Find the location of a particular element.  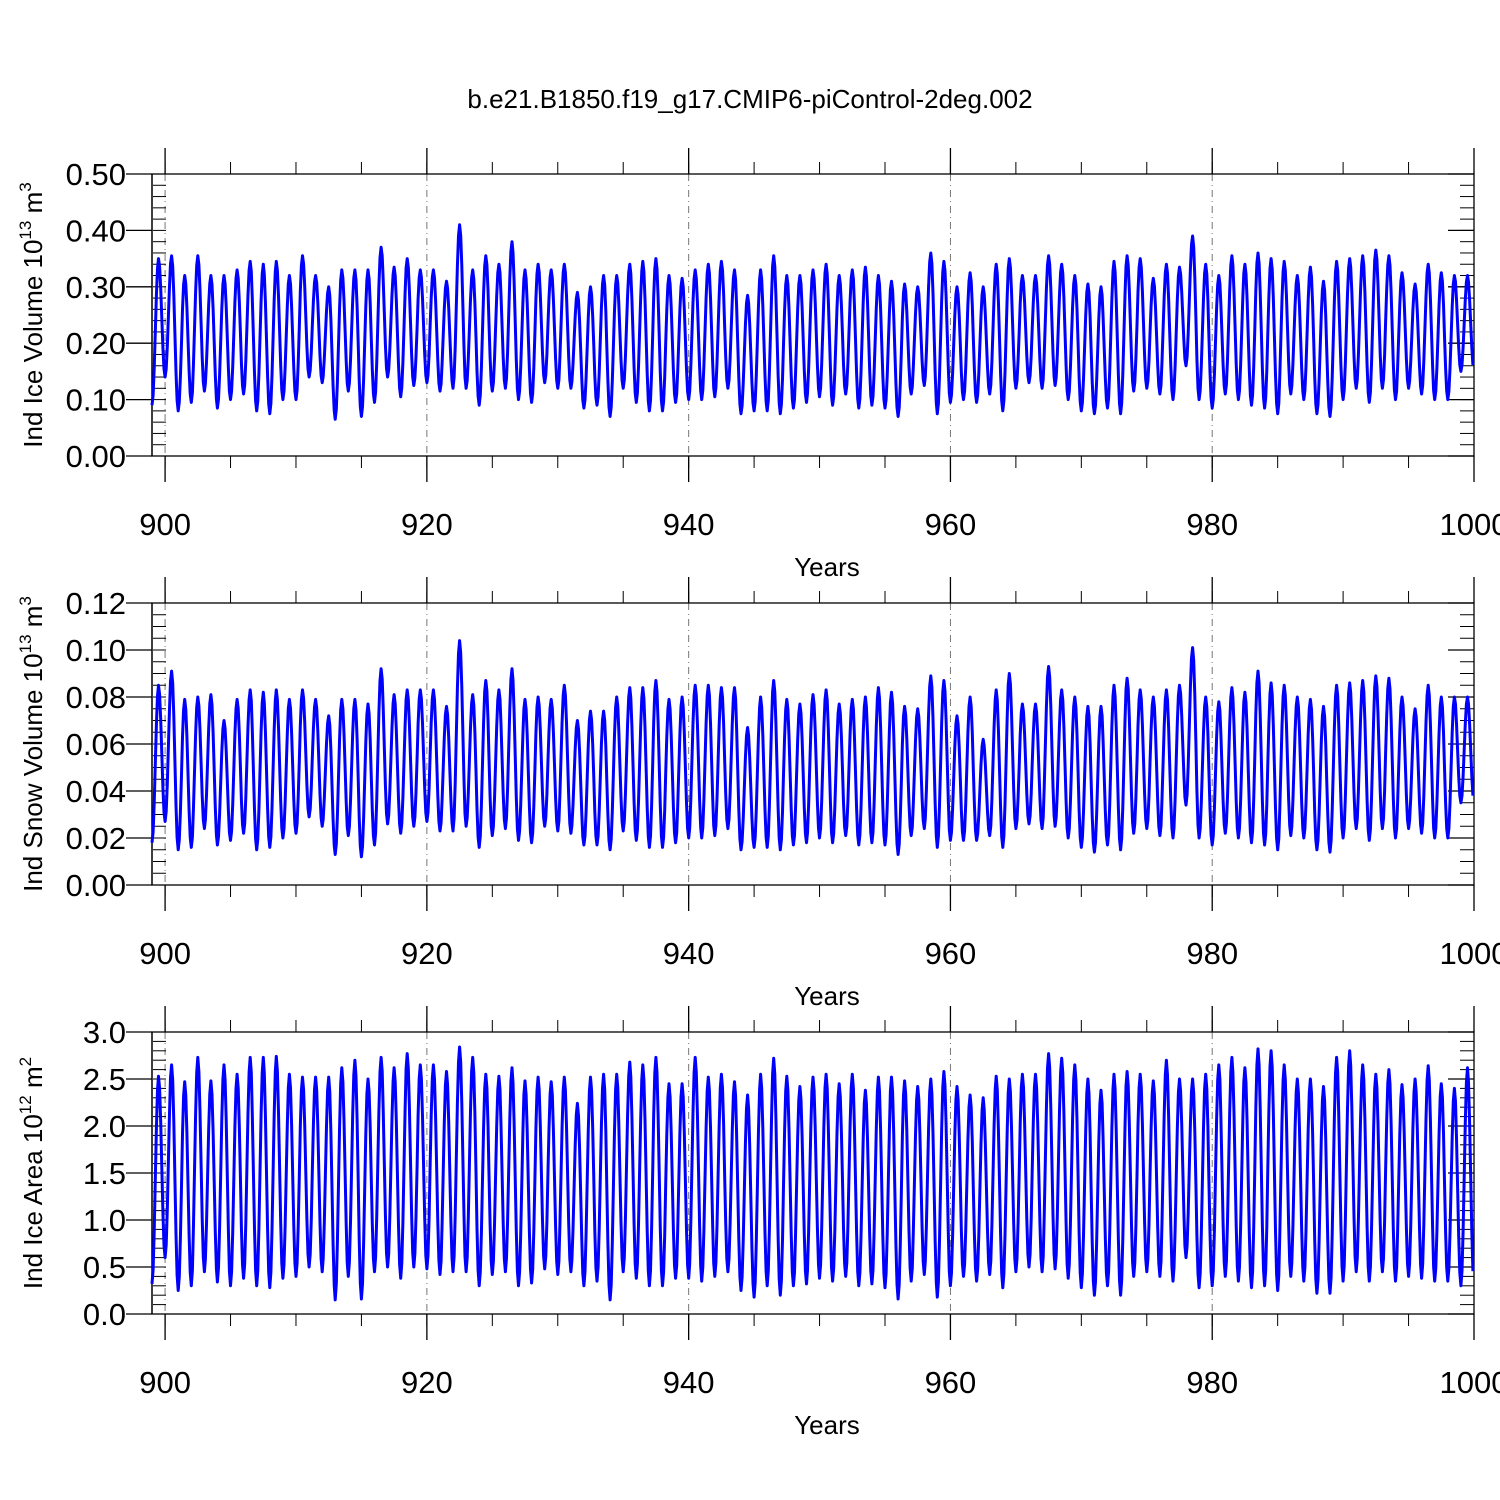

y-axis-label: Ind Ice Volume 1013 m3 is located at coordinates (32, 314).